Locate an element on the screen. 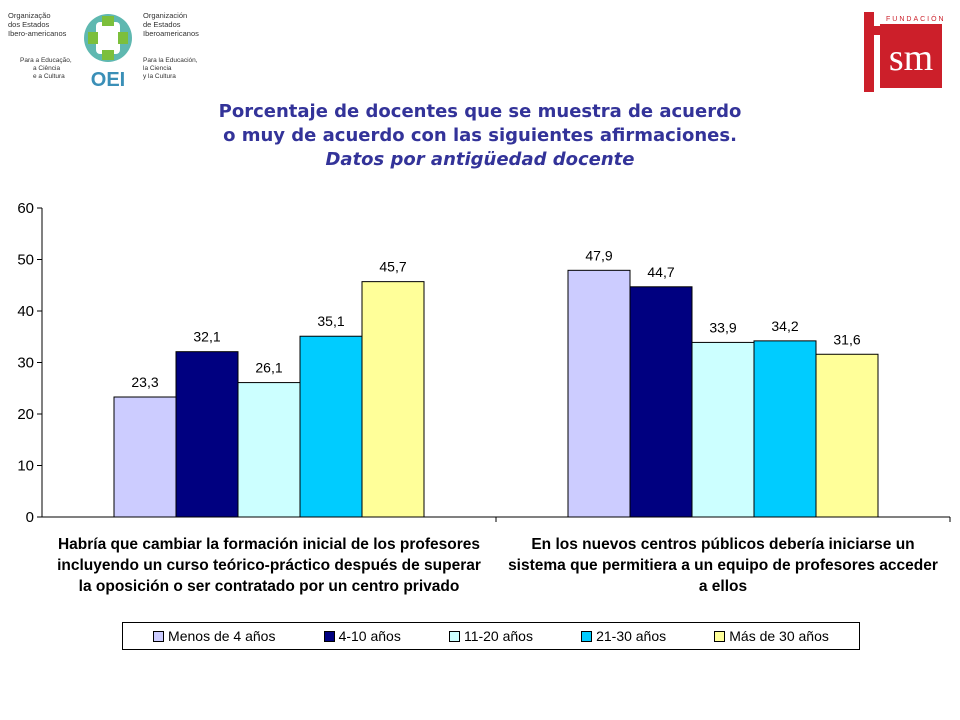  x-category-label: a ellos is located at coordinates (723, 586).